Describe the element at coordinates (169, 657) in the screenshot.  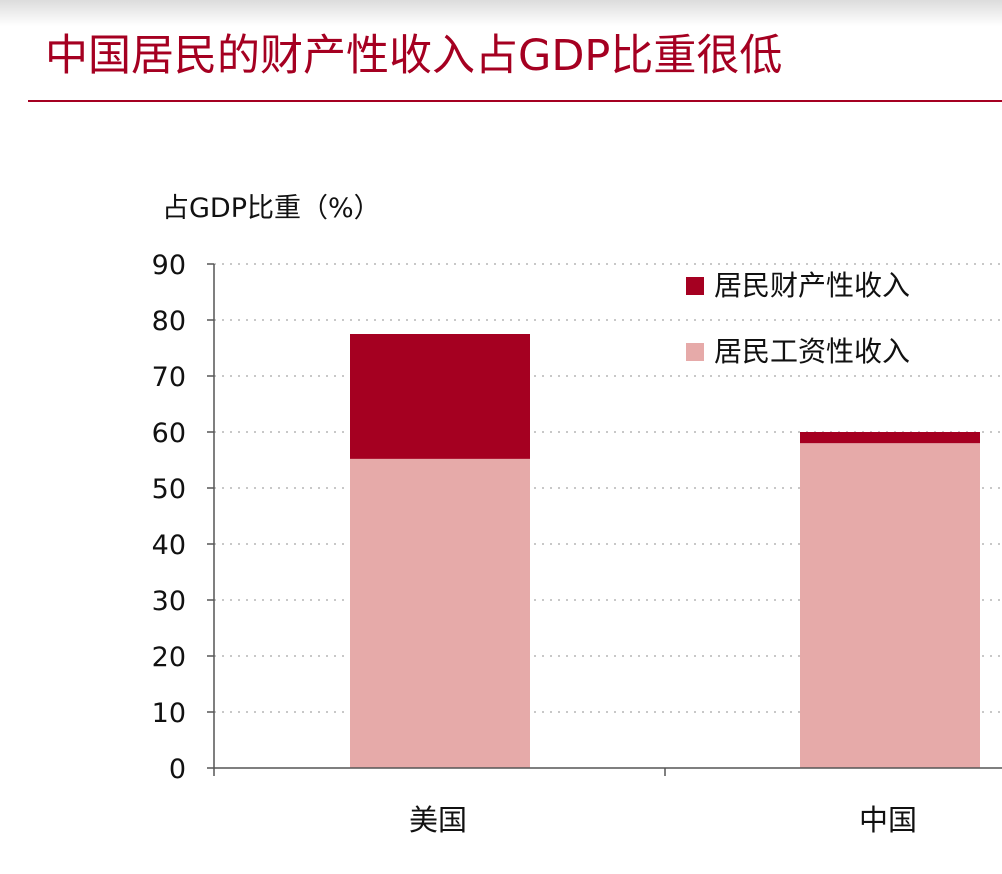
I see `y-tick-label-20: 20` at that location.